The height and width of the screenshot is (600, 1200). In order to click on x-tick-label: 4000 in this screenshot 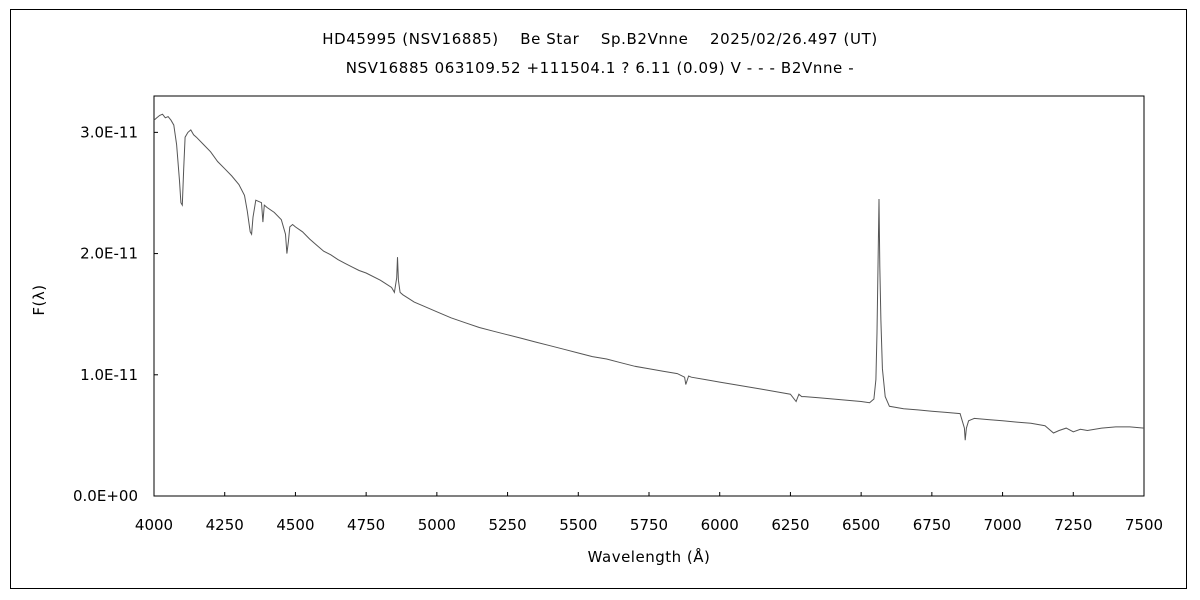, I will do `click(154, 525)`.